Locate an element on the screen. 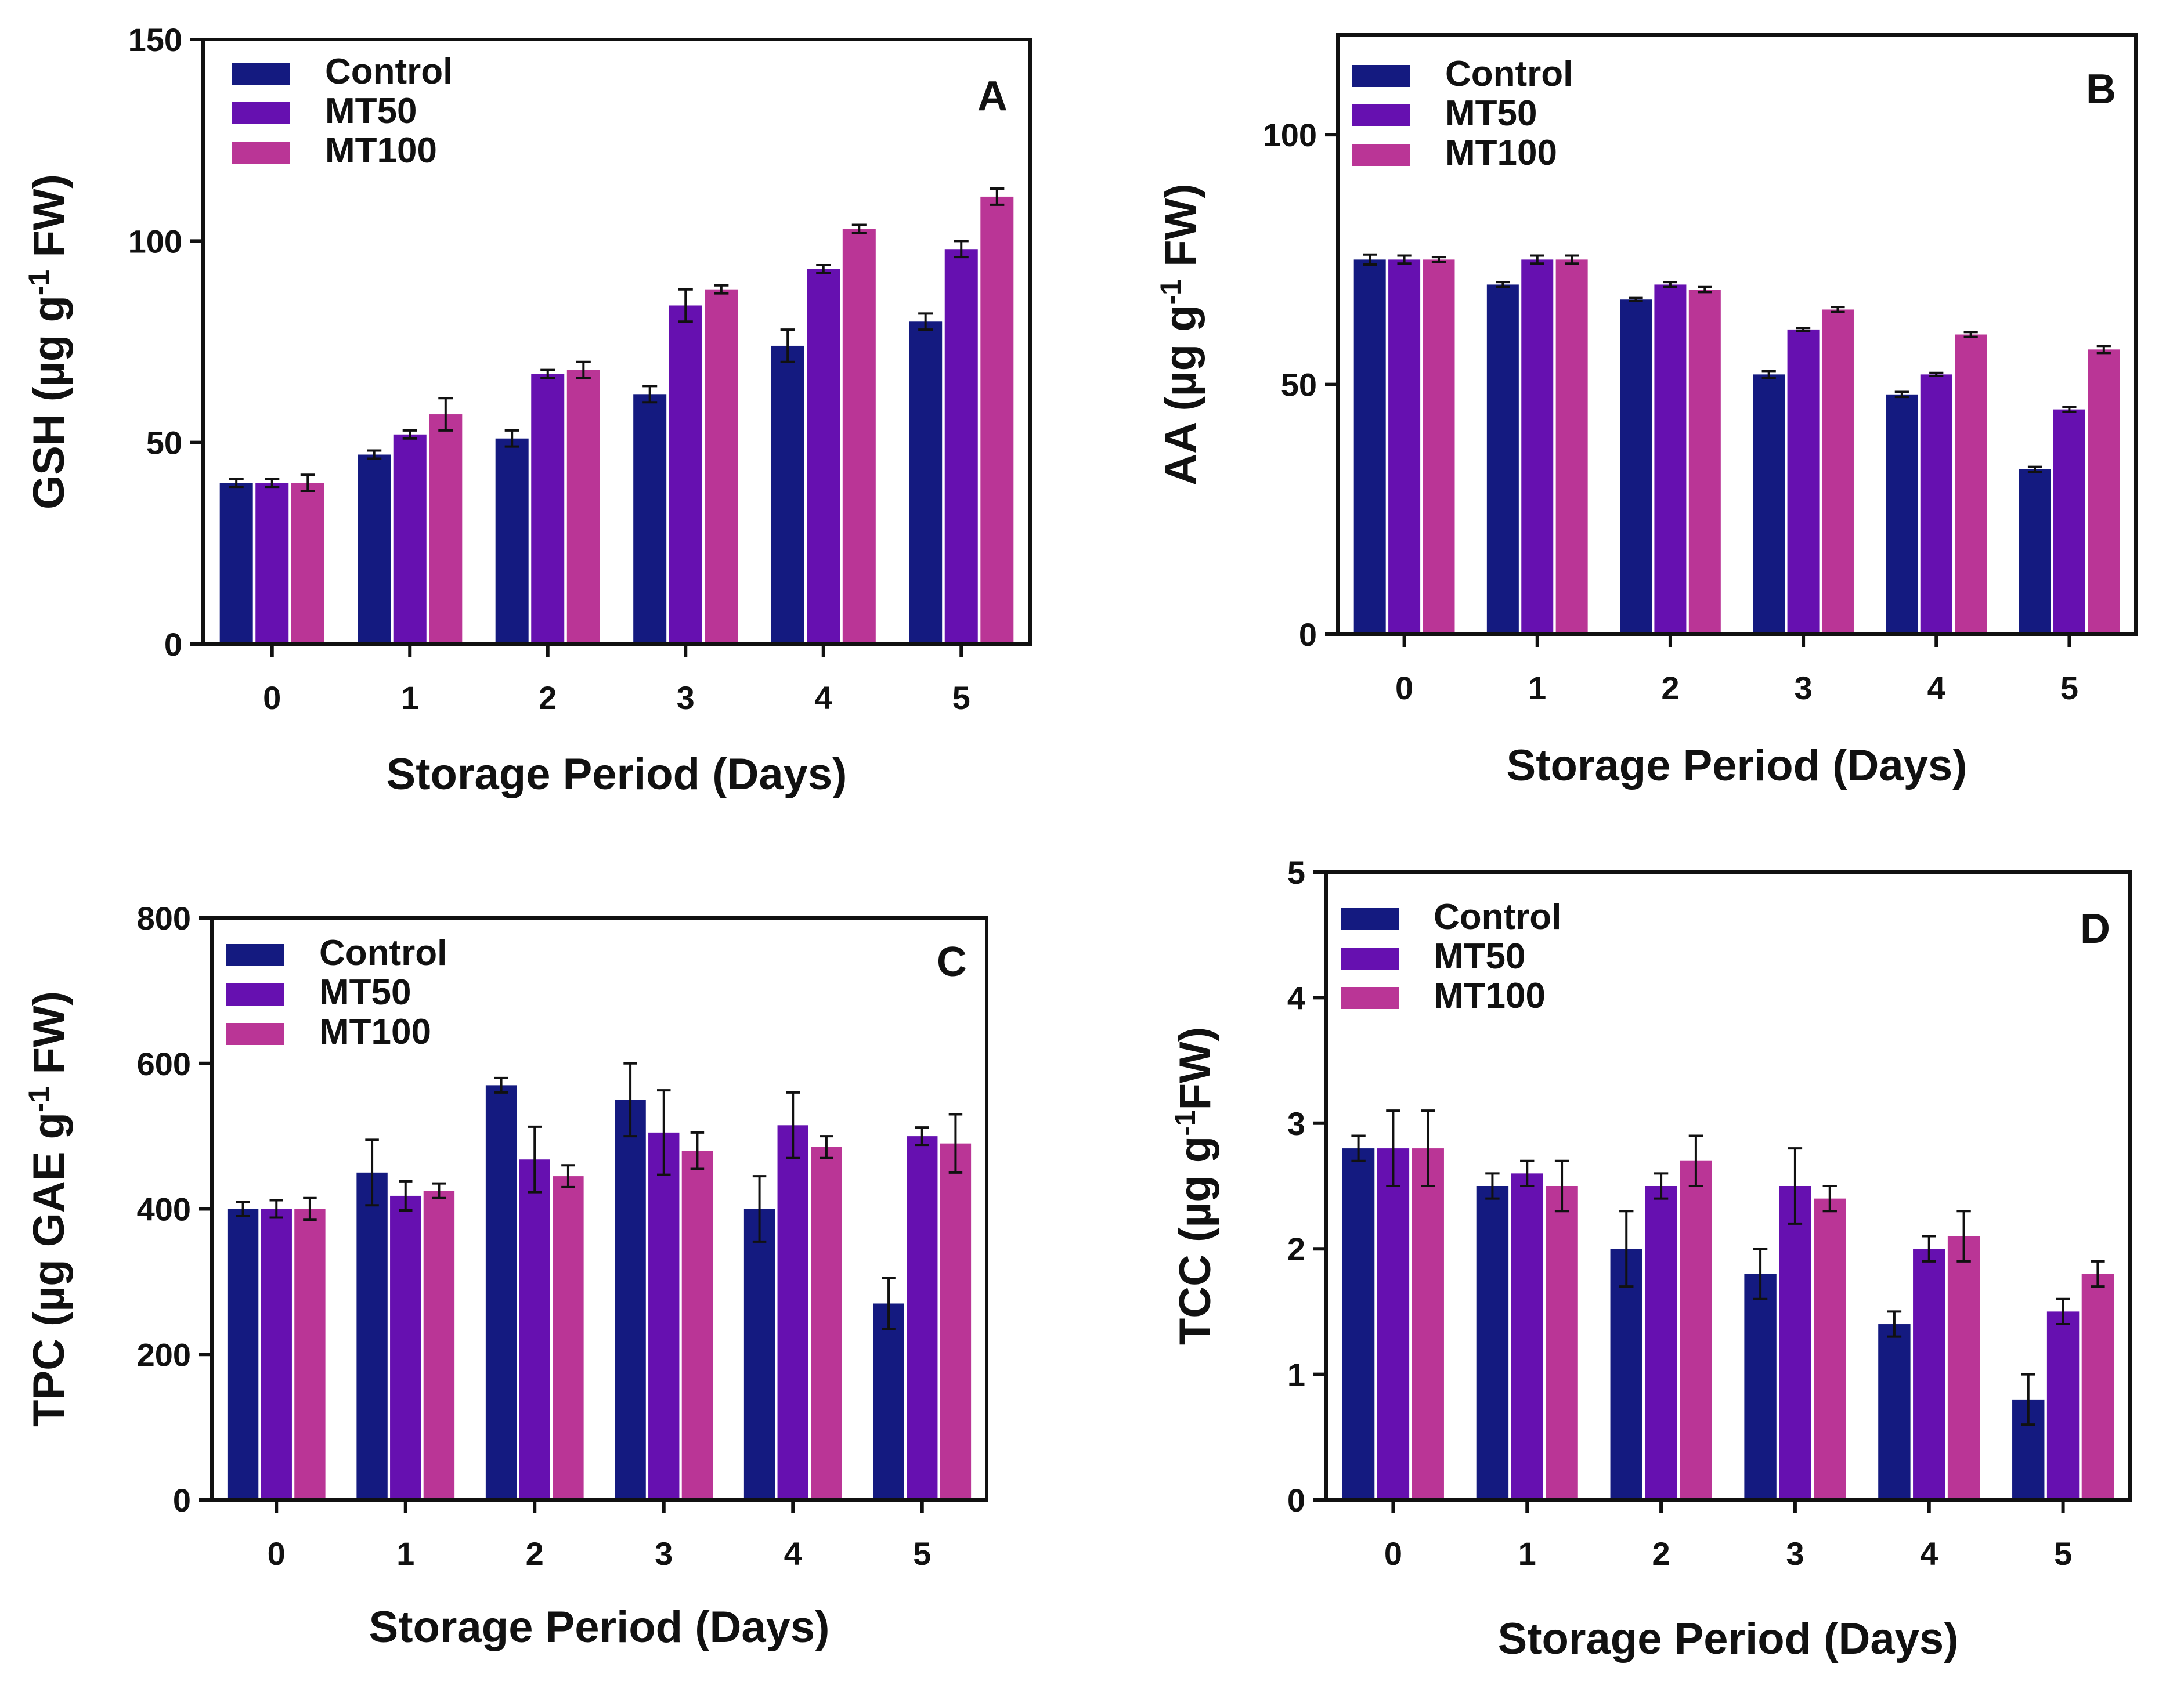  x-tick-label-a-2: 2 is located at coordinates (548, 697).